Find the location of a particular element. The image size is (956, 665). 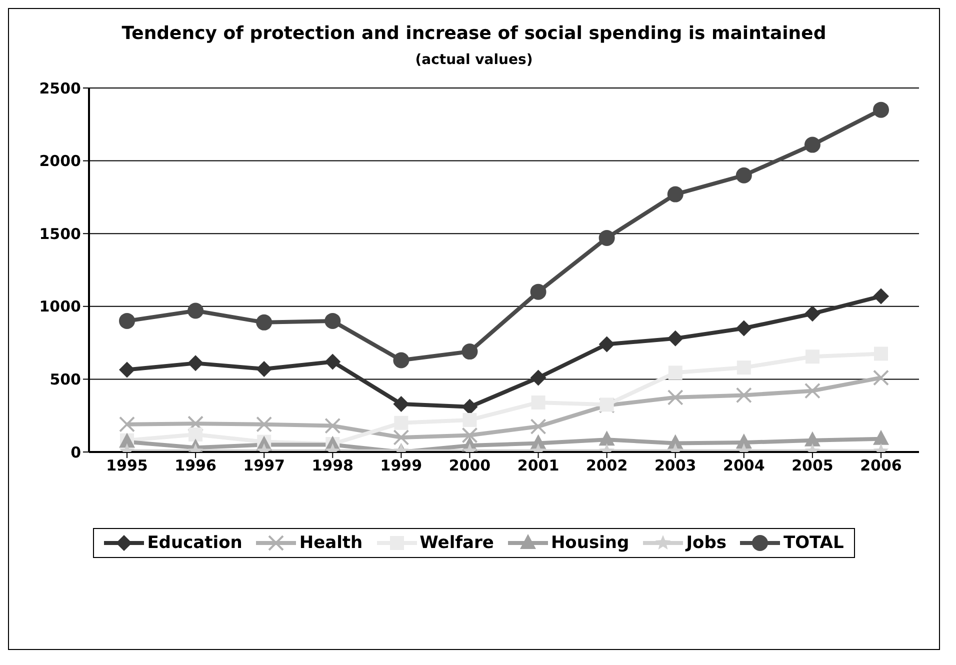

legend-label: TOTAL is located at coordinates (813, 543).